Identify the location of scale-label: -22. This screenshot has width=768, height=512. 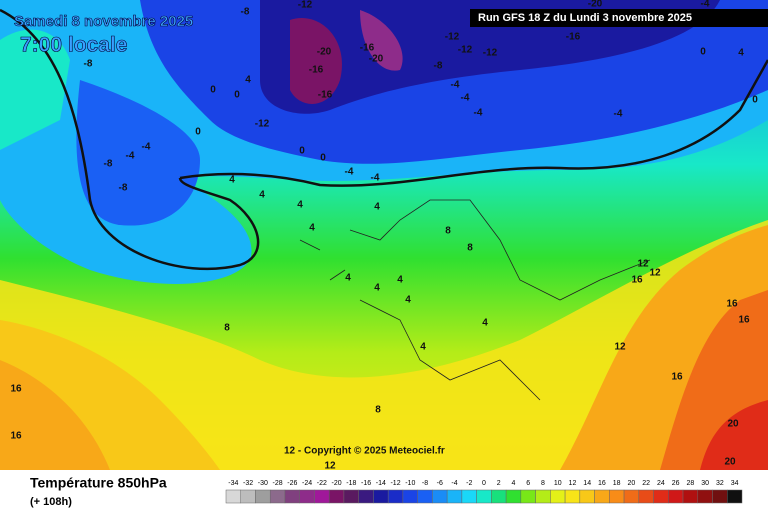
(322, 483).